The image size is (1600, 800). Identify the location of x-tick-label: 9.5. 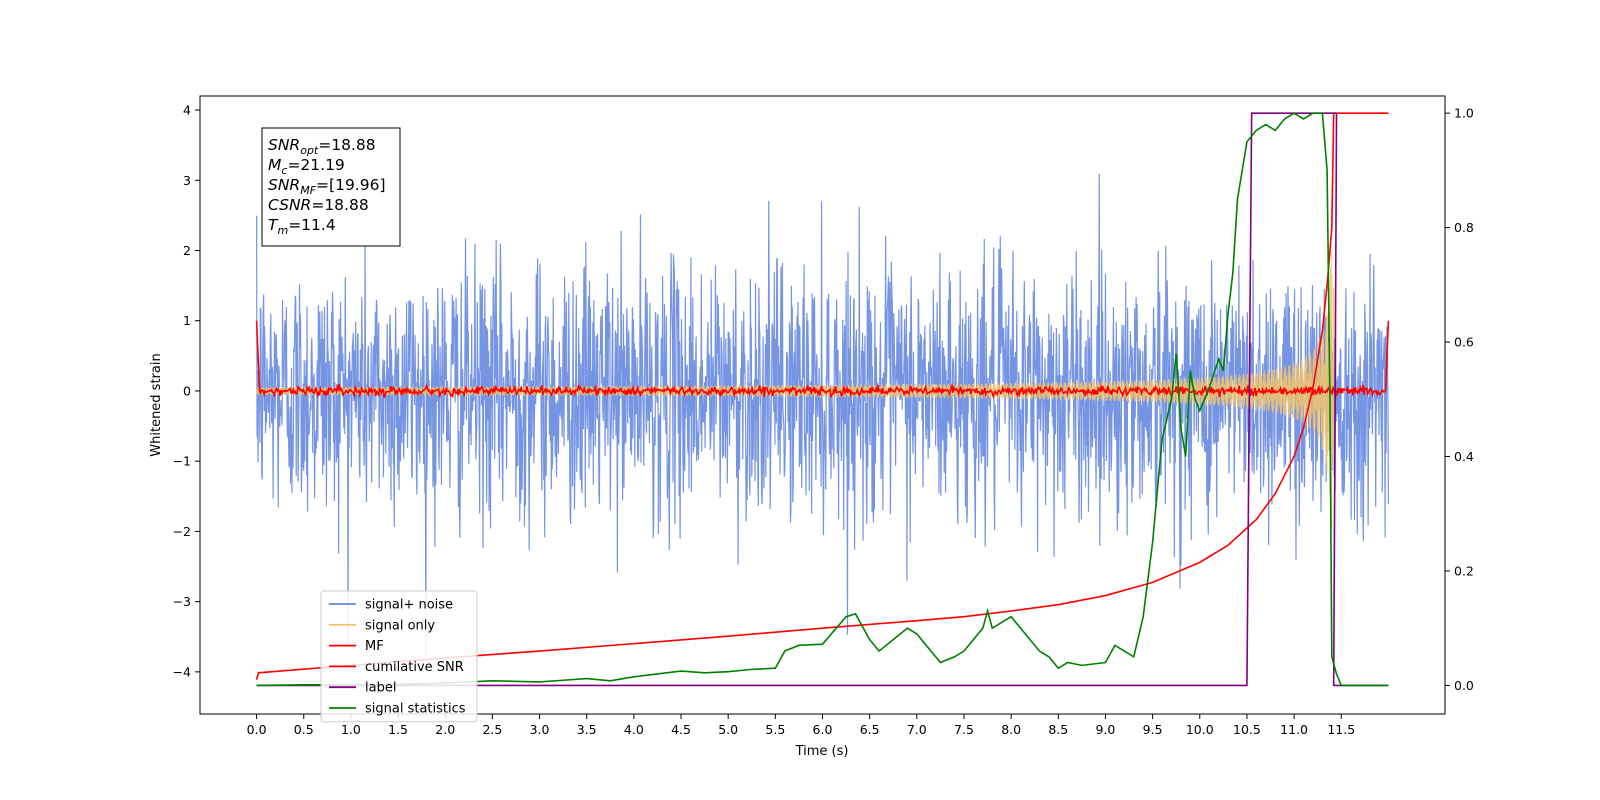
(1153, 729).